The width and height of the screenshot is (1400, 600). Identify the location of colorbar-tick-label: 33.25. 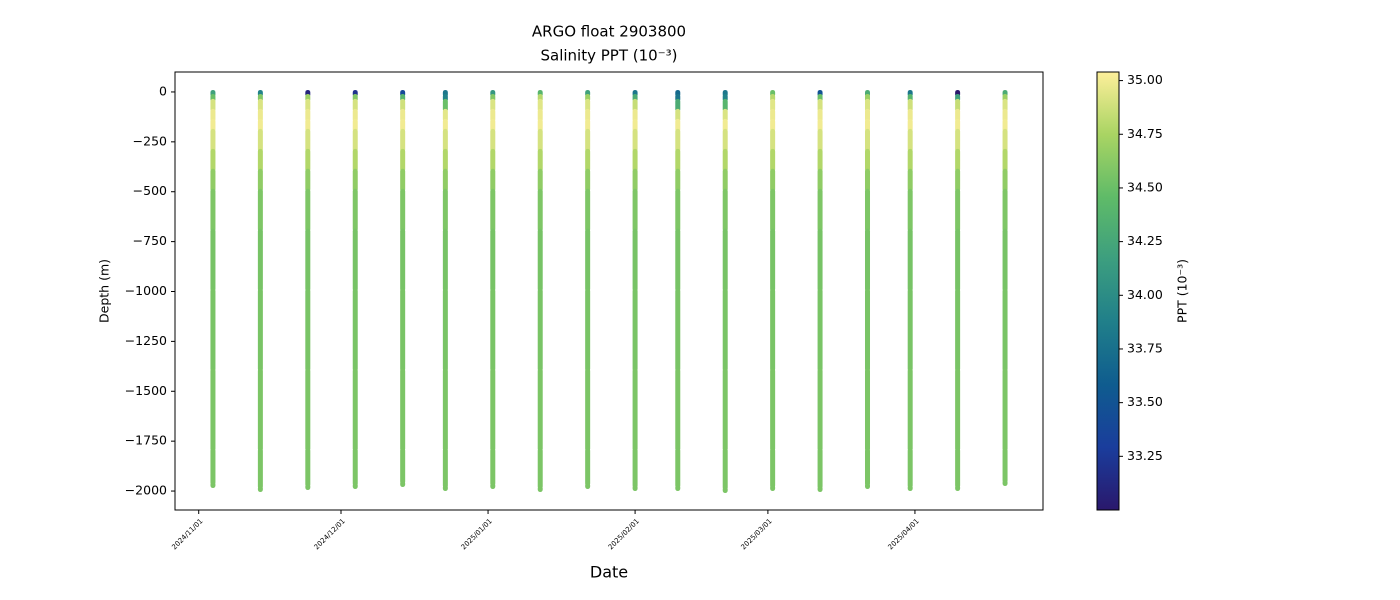
(1145, 455).